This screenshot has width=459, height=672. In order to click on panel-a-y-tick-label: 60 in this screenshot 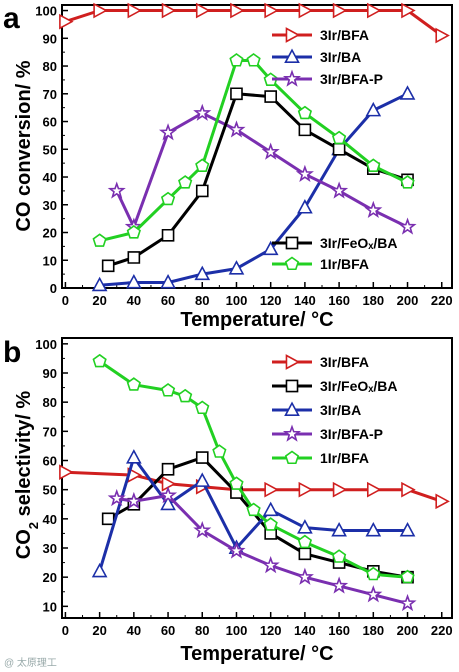, I will do `click(50, 122)`.